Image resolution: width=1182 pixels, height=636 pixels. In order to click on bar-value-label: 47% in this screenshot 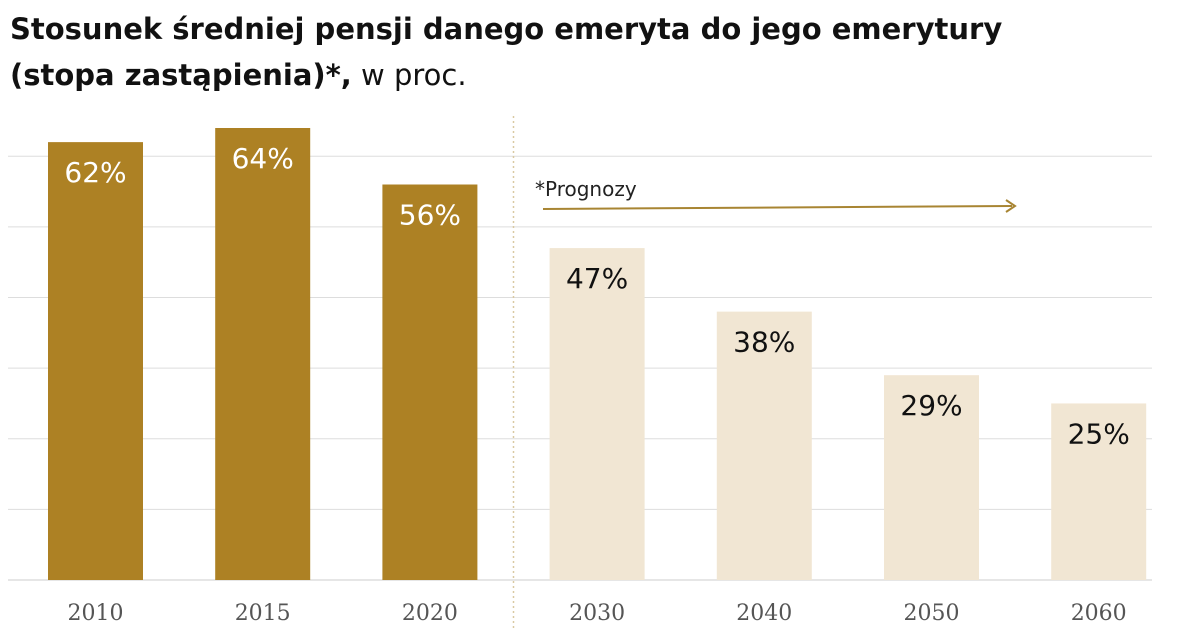, I will do `click(597, 278)`.